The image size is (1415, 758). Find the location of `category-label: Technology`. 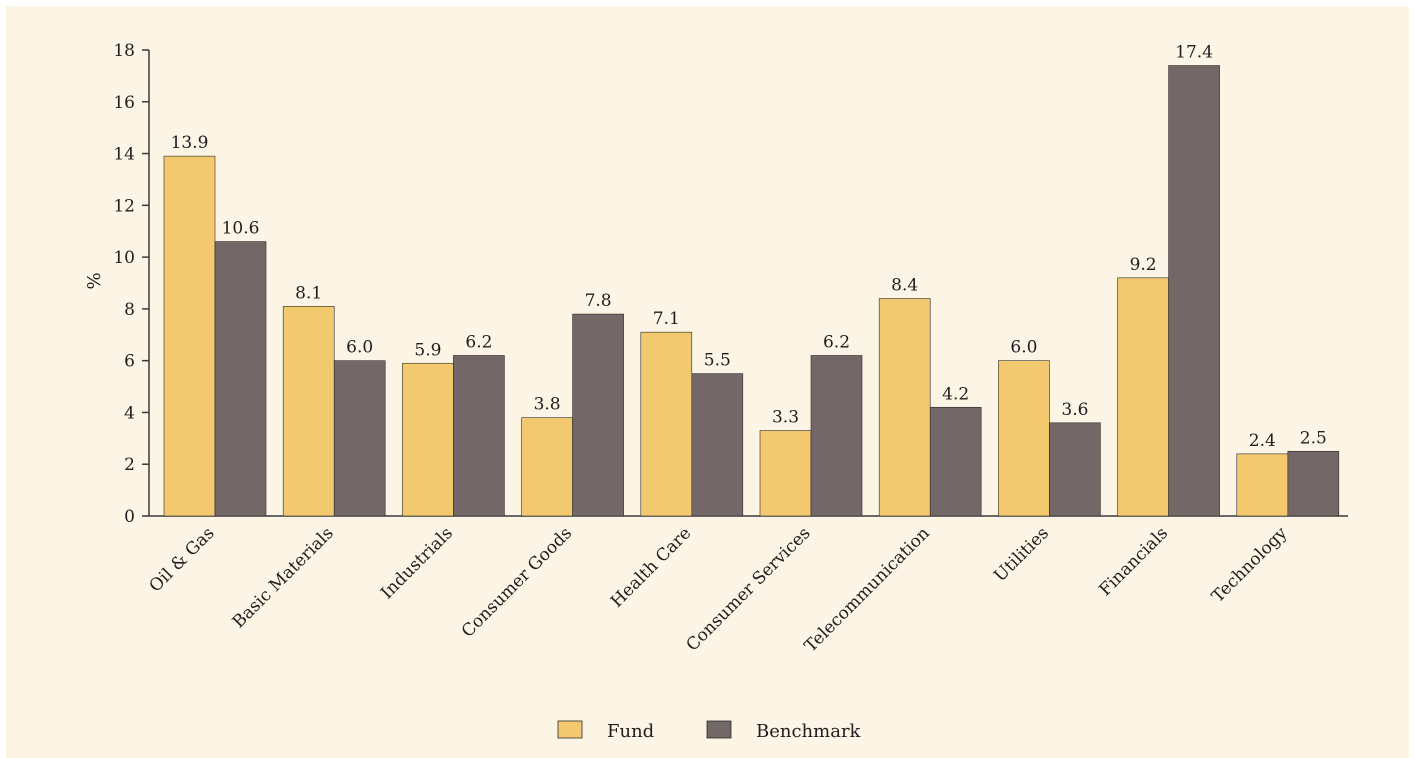

category-label: Technology is located at coordinates (1250, 565).